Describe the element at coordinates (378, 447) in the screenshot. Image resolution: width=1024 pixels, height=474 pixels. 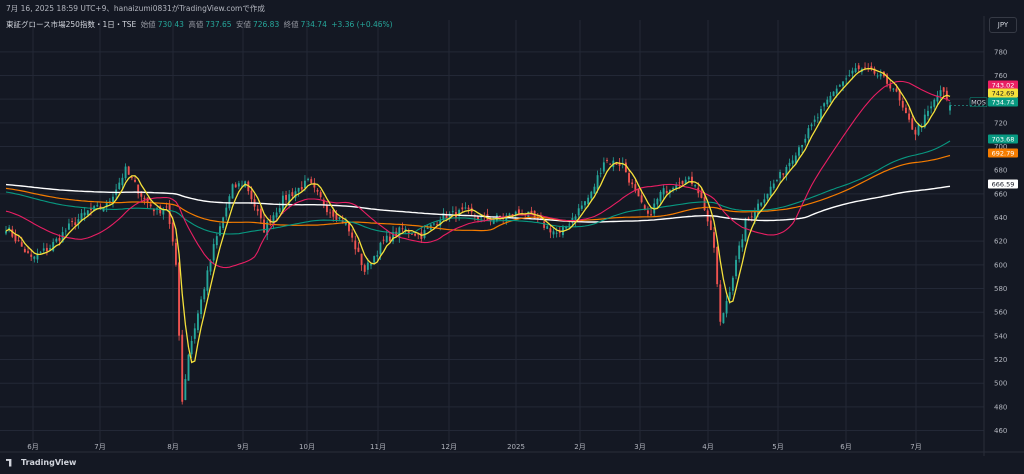
I see `time-tick-label: 11月` at that location.